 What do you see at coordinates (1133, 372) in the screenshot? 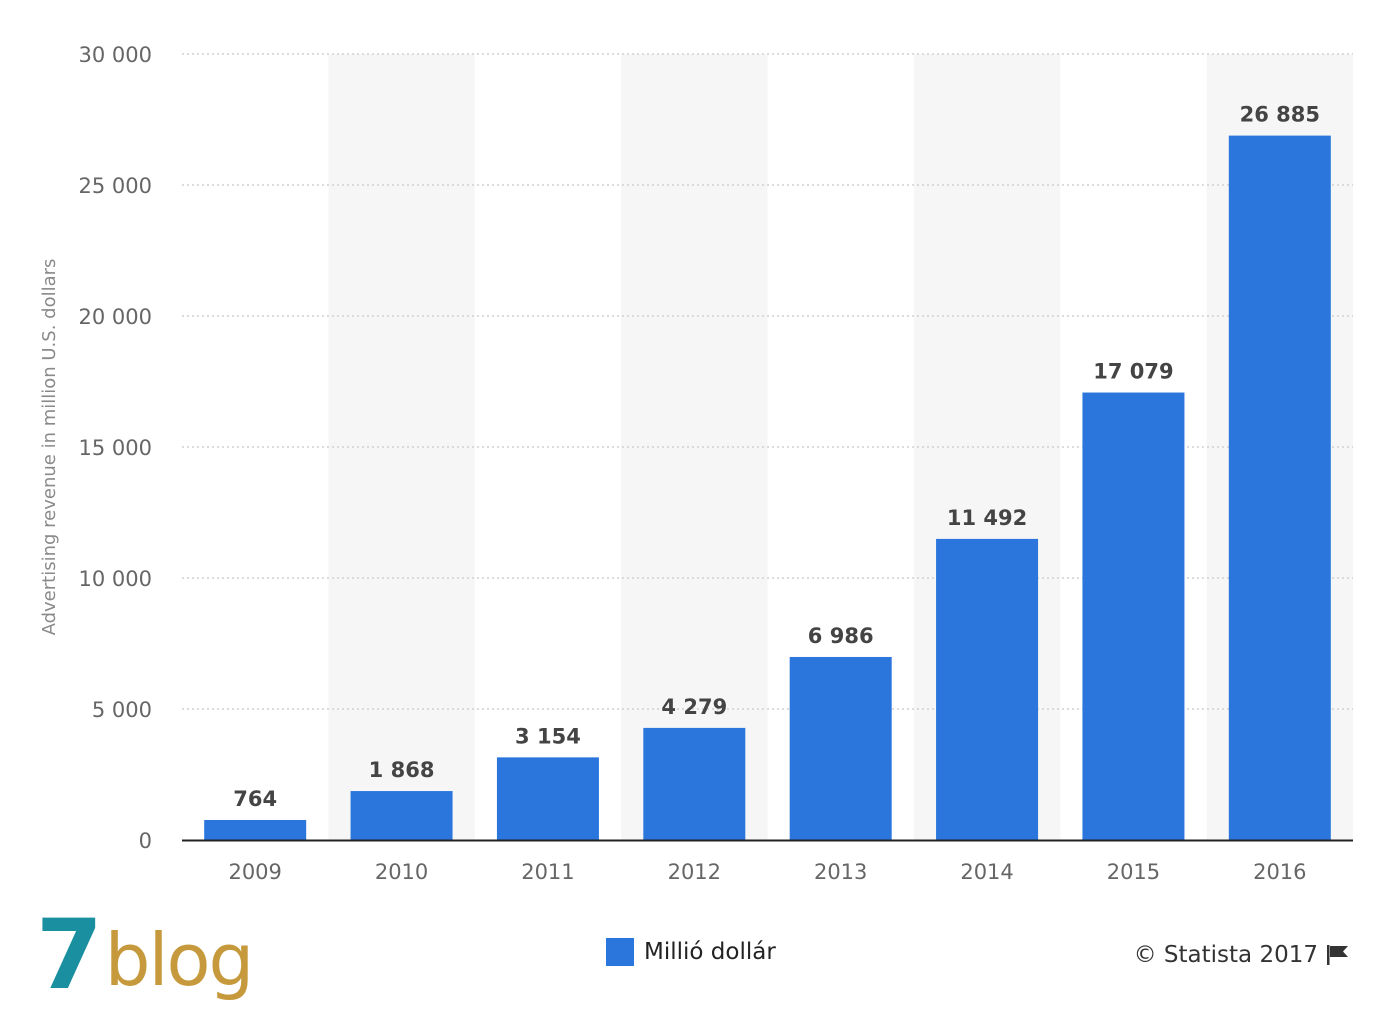
I see `data-label-2015: 17 079` at bounding box center [1133, 372].